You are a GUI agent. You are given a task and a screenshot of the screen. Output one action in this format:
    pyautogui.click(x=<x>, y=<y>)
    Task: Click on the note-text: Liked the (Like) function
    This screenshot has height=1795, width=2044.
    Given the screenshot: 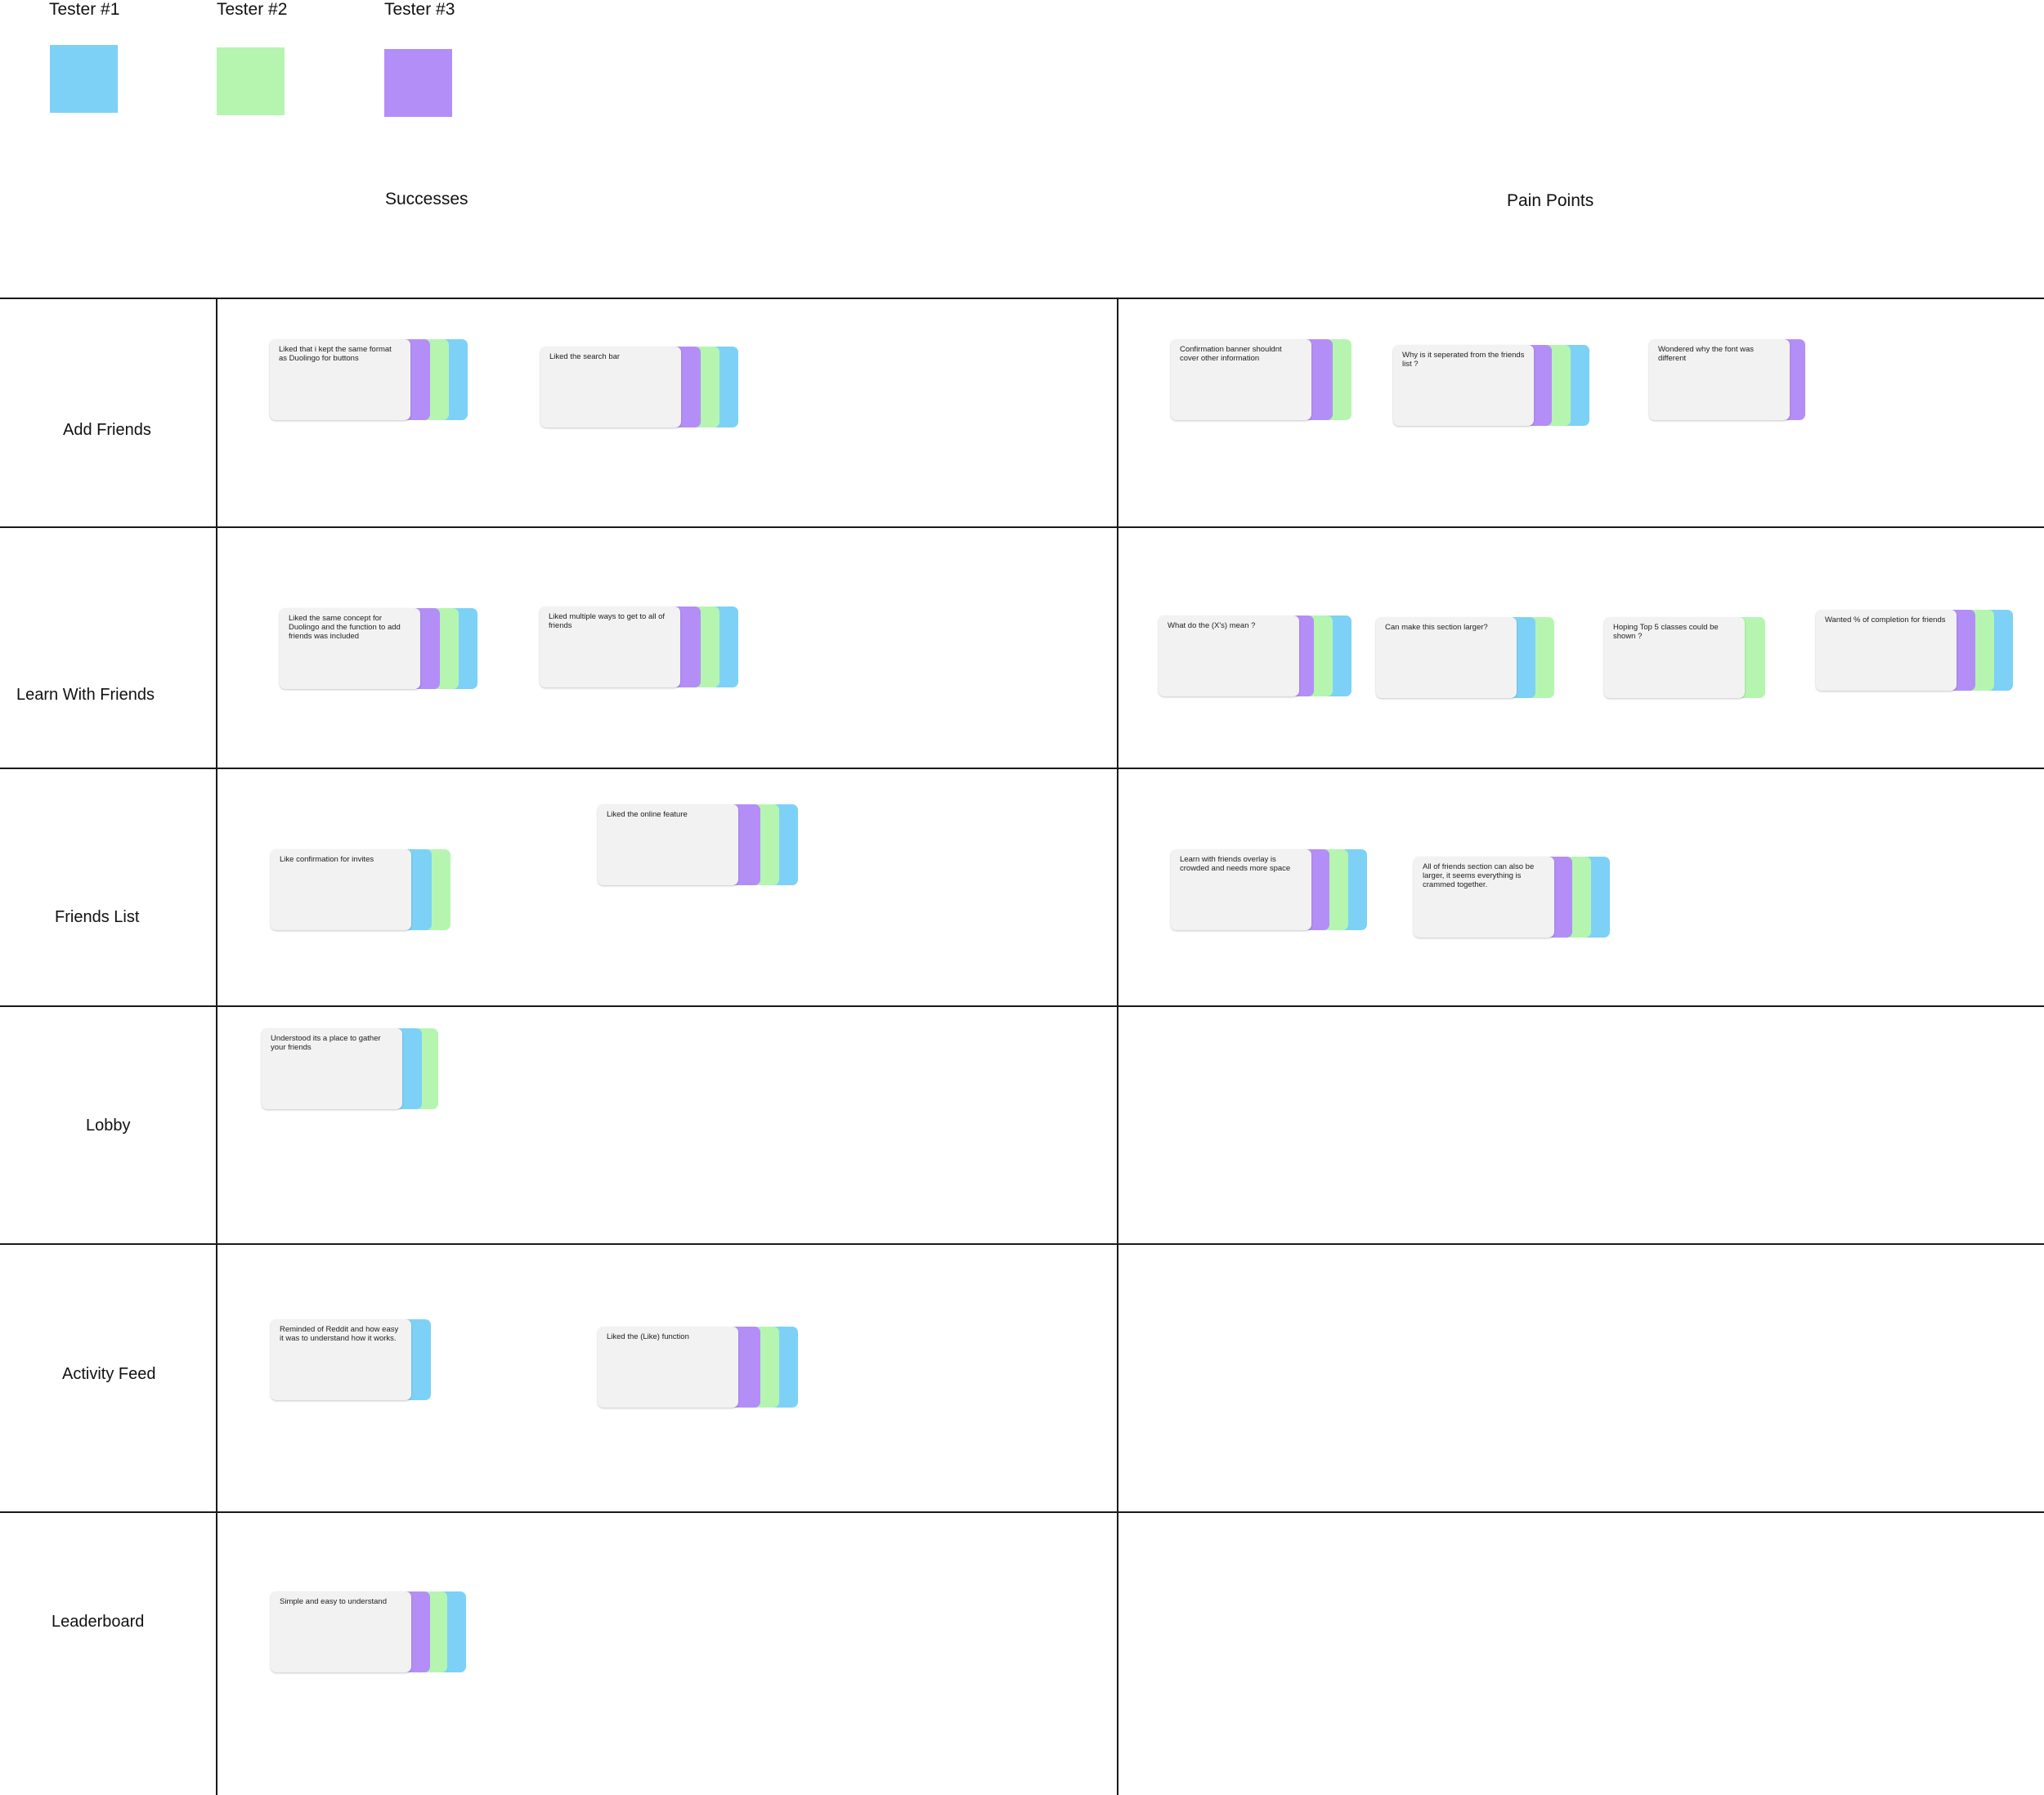 What is the action you would take?
    pyautogui.click(x=648, y=1336)
    